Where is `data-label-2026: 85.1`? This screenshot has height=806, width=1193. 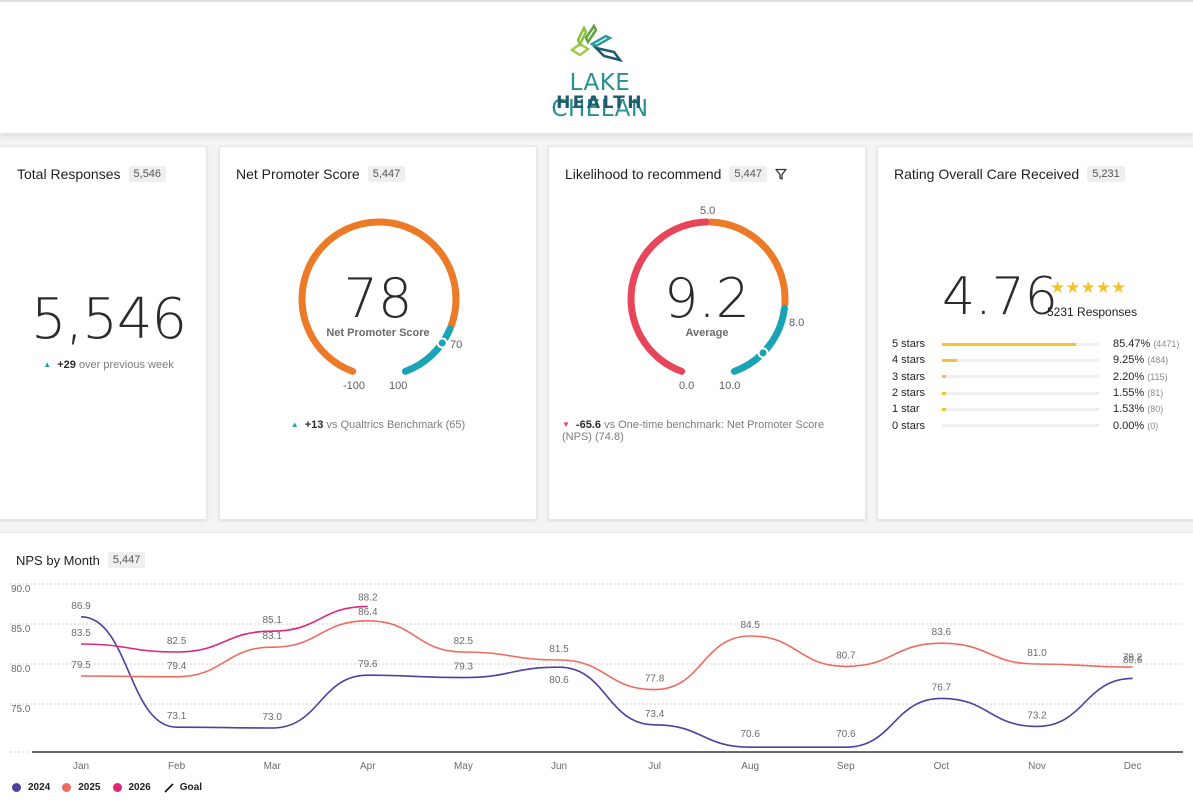 data-label-2026: 85.1 is located at coordinates (272, 620).